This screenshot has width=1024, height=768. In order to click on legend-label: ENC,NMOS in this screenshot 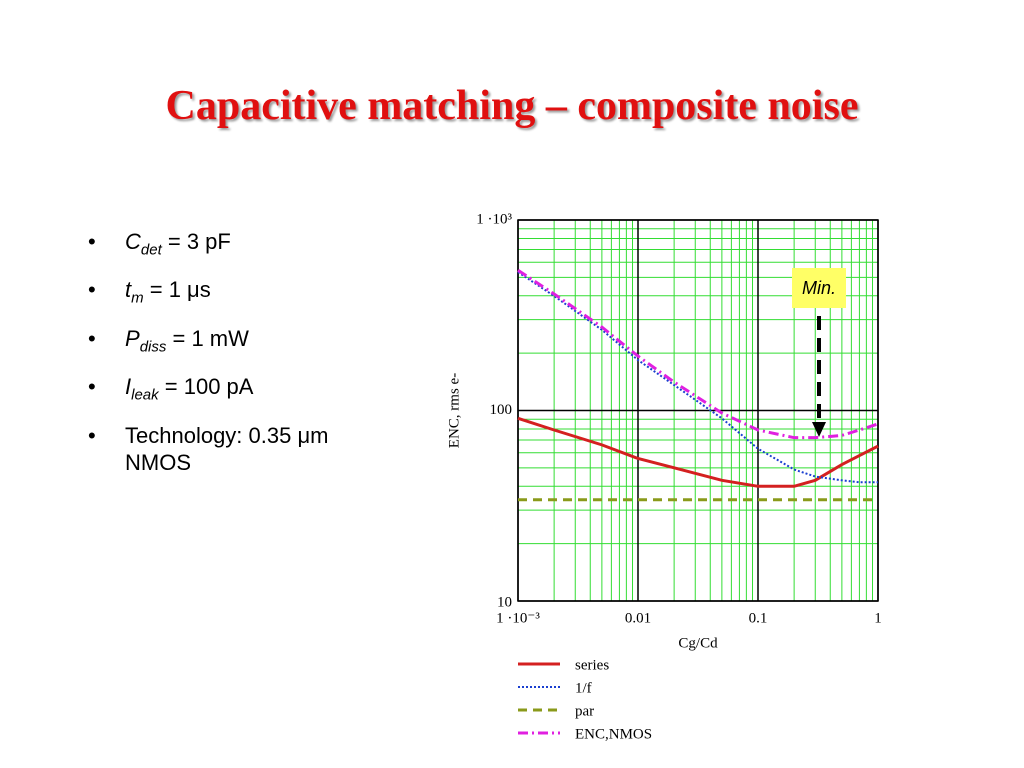, I will do `click(613, 734)`.